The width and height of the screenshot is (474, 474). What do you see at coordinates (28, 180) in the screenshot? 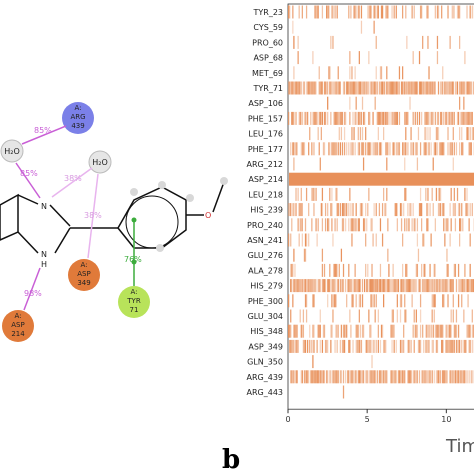
I see `hbond-water-n` at bounding box center [28, 180].